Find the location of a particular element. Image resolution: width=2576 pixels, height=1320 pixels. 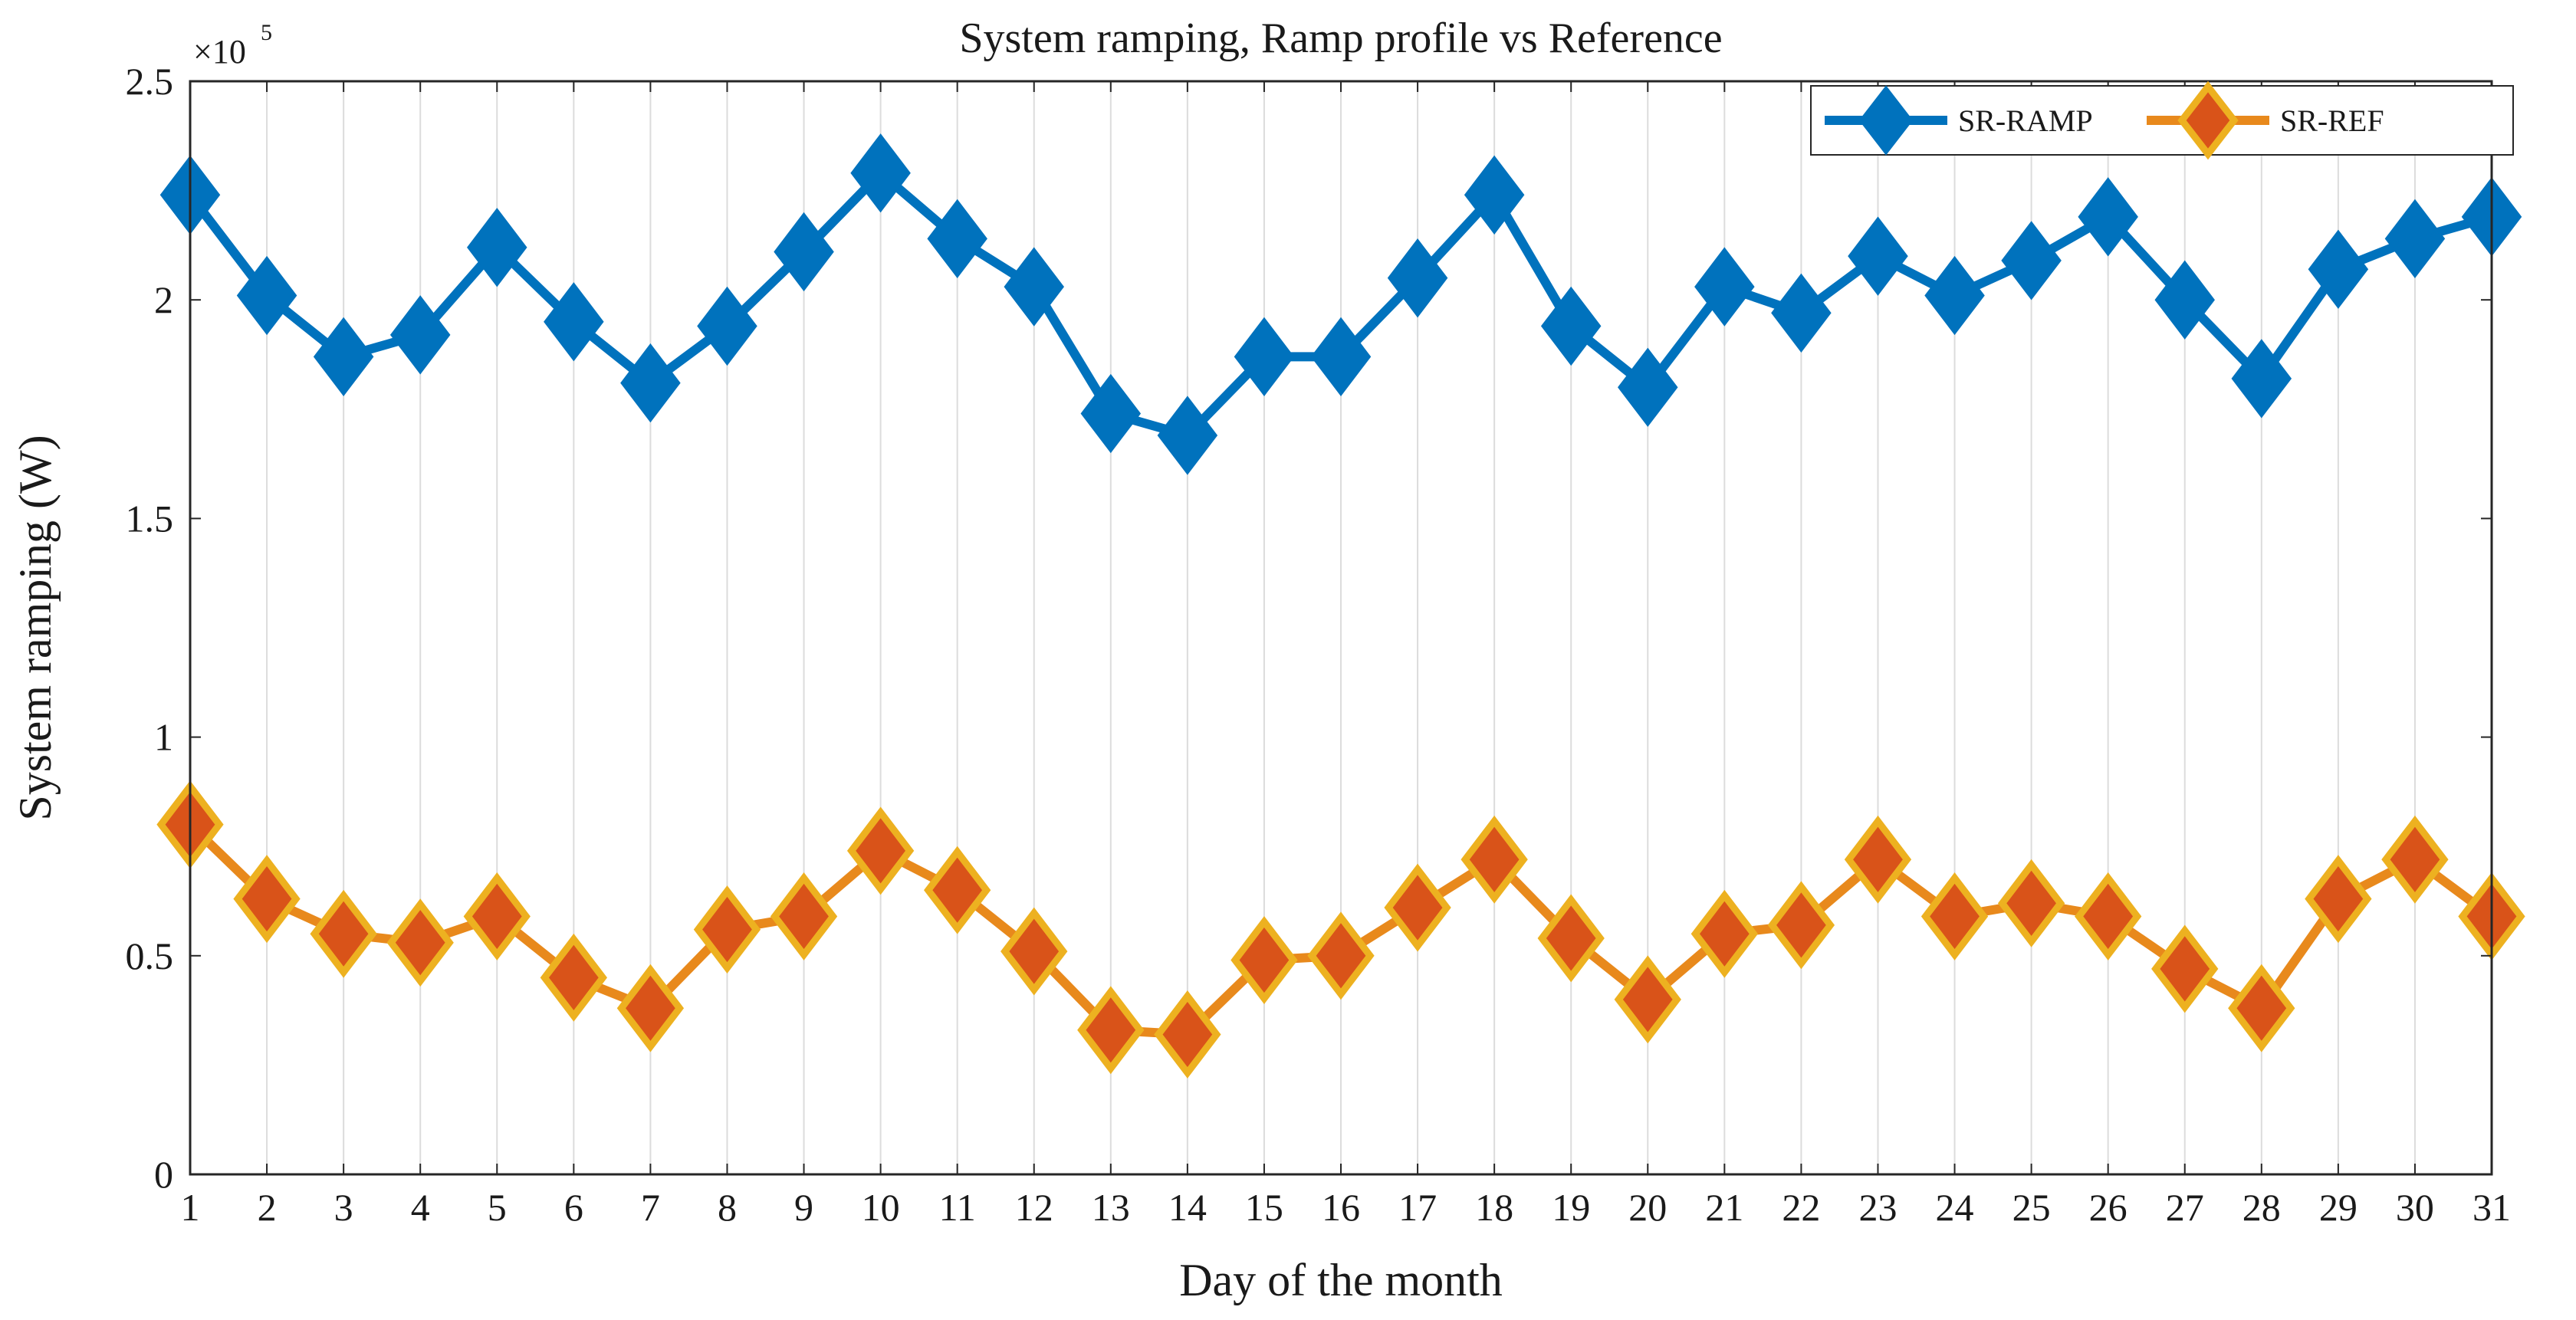

x-tick-label: 6 is located at coordinates (574, 1207).